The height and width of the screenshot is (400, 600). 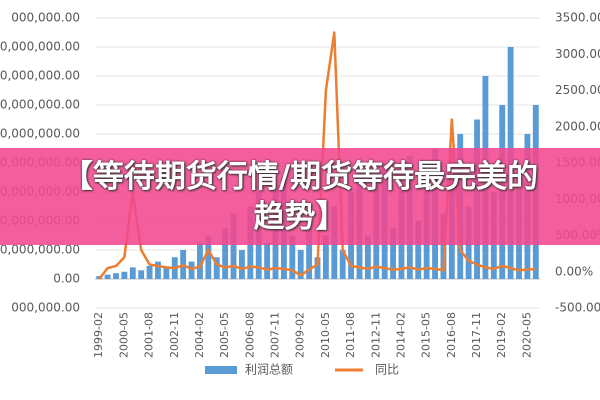 What do you see at coordinates (249, 335) in the screenshot?
I see `x-tick-label: 2006-08` at bounding box center [249, 335].